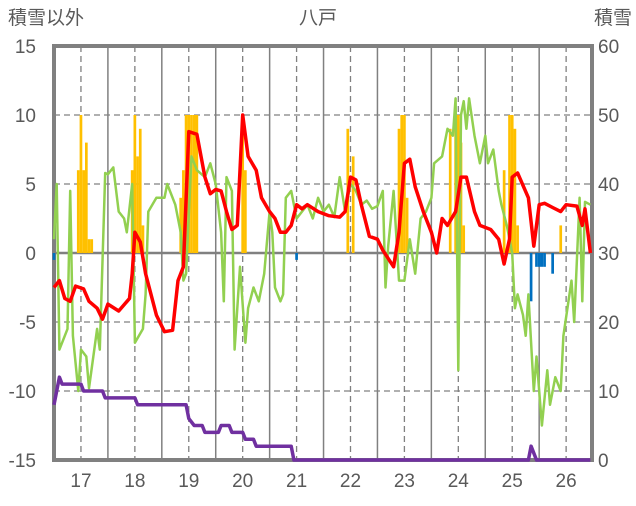 The image size is (636, 506). What do you see at coordinates (459, 481) in the screenshot?
I see `x-tick: 24` at bounding box center [459, 481].